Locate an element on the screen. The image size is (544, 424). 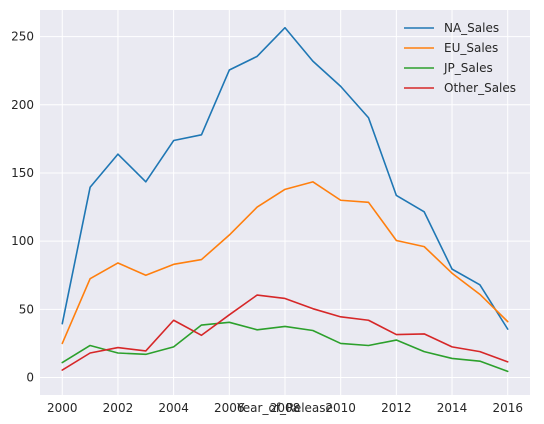
x-tick-label: 2016 is located at coordinates (507, 408).